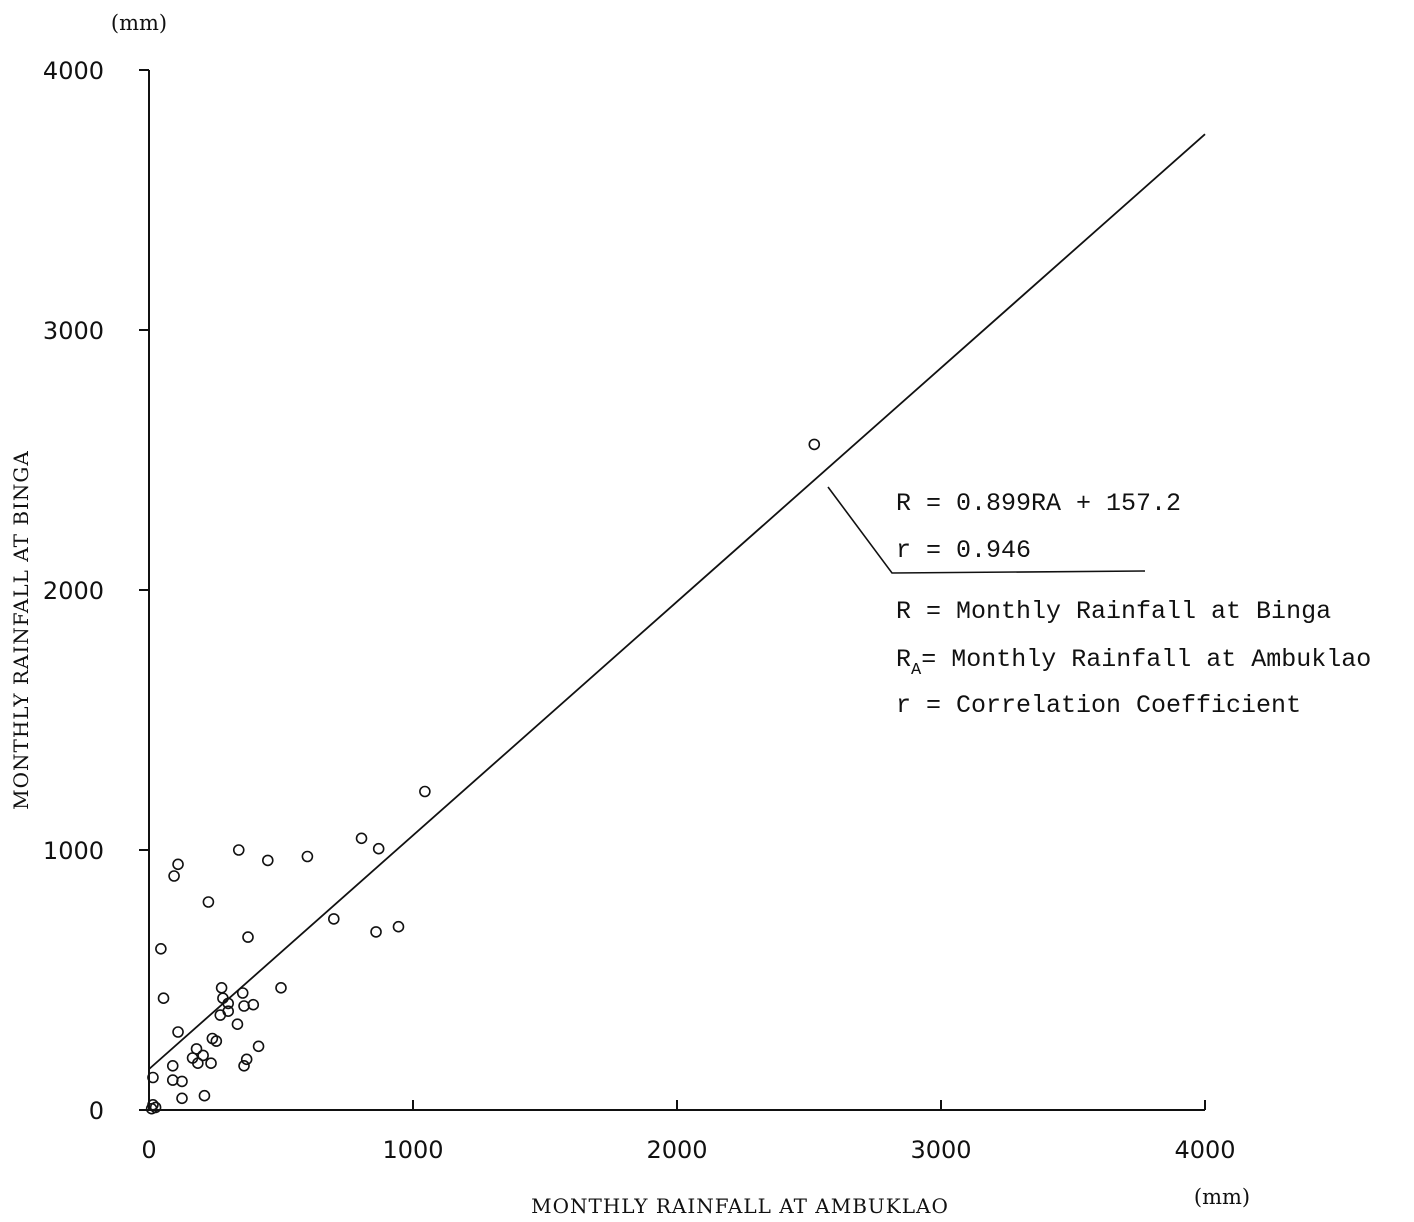 The image size is (1414, 1222). I want to click on legend-ra-symbol: R, so click(903, 659).